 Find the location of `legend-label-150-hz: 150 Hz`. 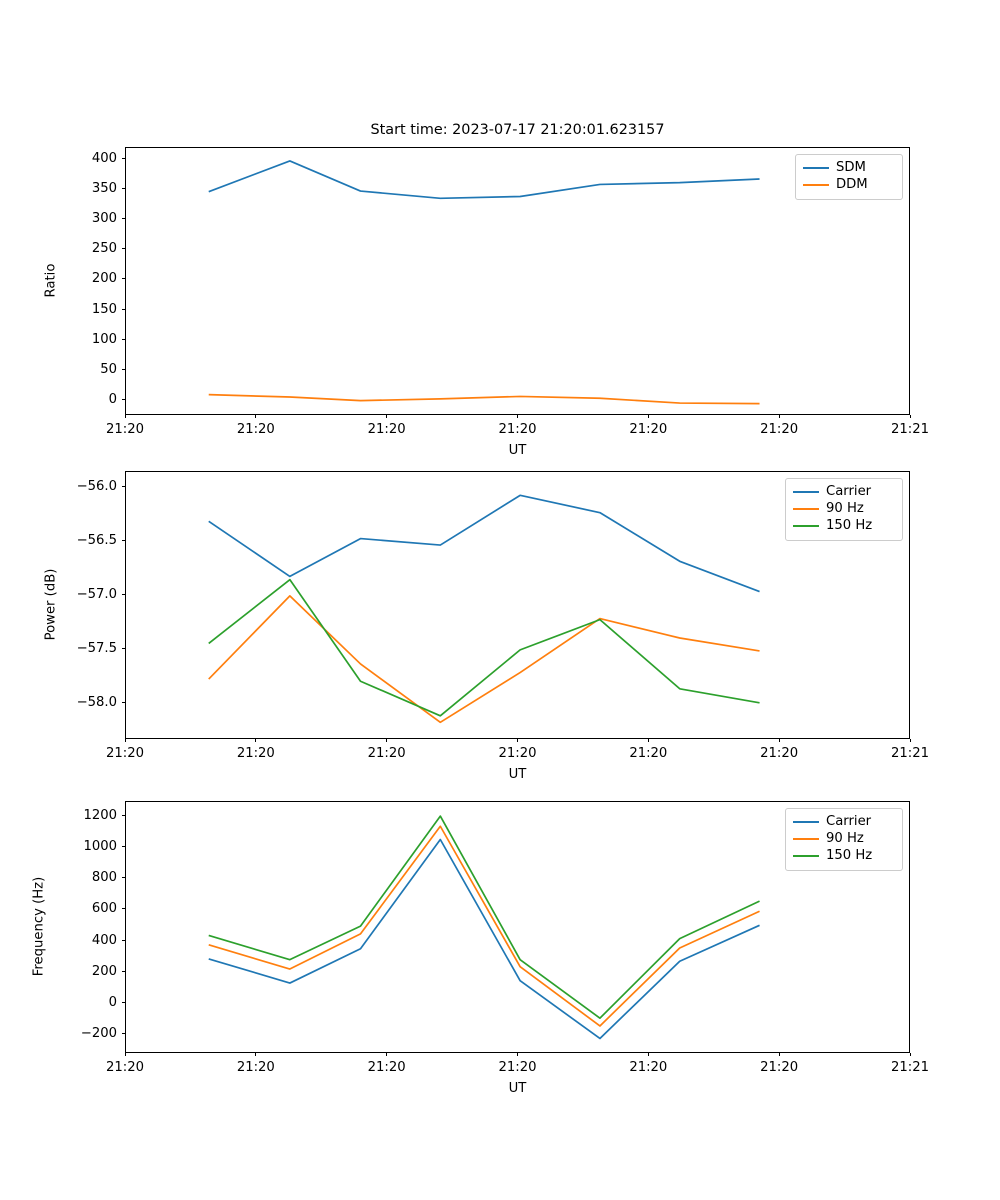

legend-label-150-hz: 150 Hz is located at coordinates (849, 856).